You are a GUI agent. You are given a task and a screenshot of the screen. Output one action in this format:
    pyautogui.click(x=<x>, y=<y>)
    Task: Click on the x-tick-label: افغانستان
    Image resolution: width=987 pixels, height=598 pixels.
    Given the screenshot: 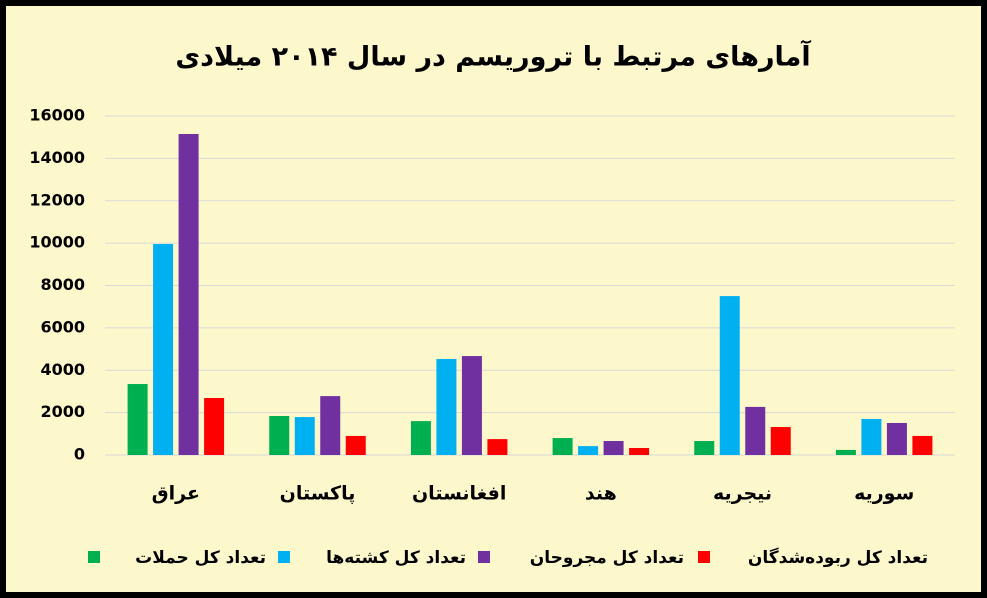 What is the action you would take?
    pyautogui.click(x=459, y=494)
    